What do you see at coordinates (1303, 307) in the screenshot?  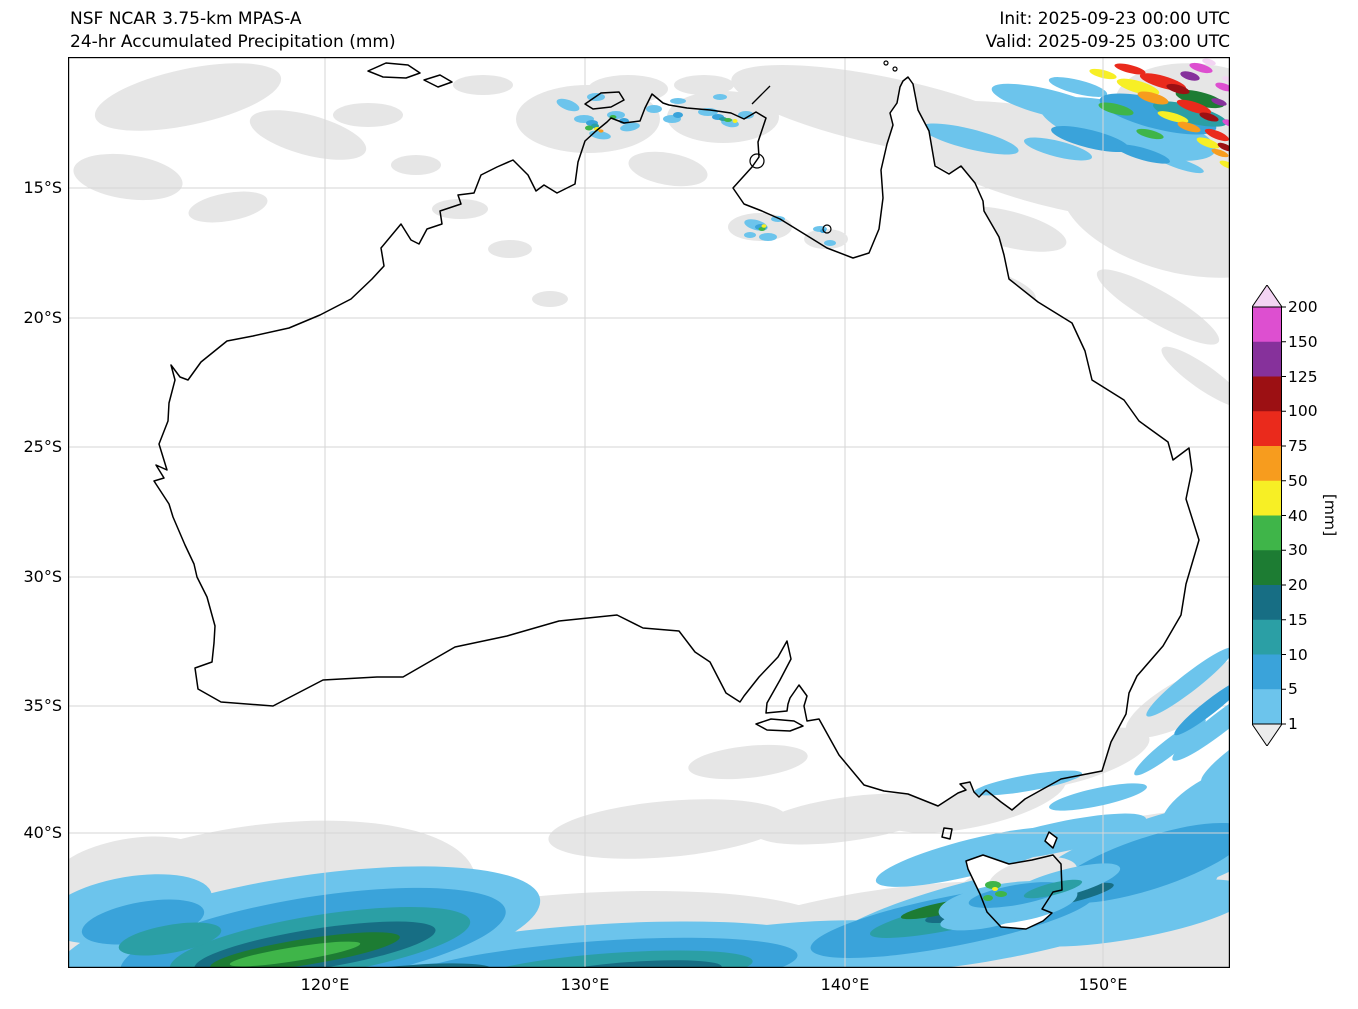 I see `colorbar-tick-label: 200` at bounding box center [1303, 307].